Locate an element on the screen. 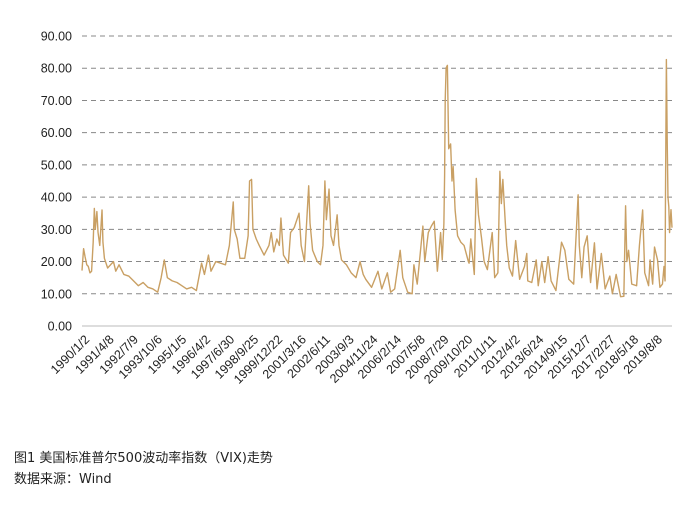 The width and height of the screenshot is (694, 513). y-tick-label: 60.00 is located at coordinates (56, 133).